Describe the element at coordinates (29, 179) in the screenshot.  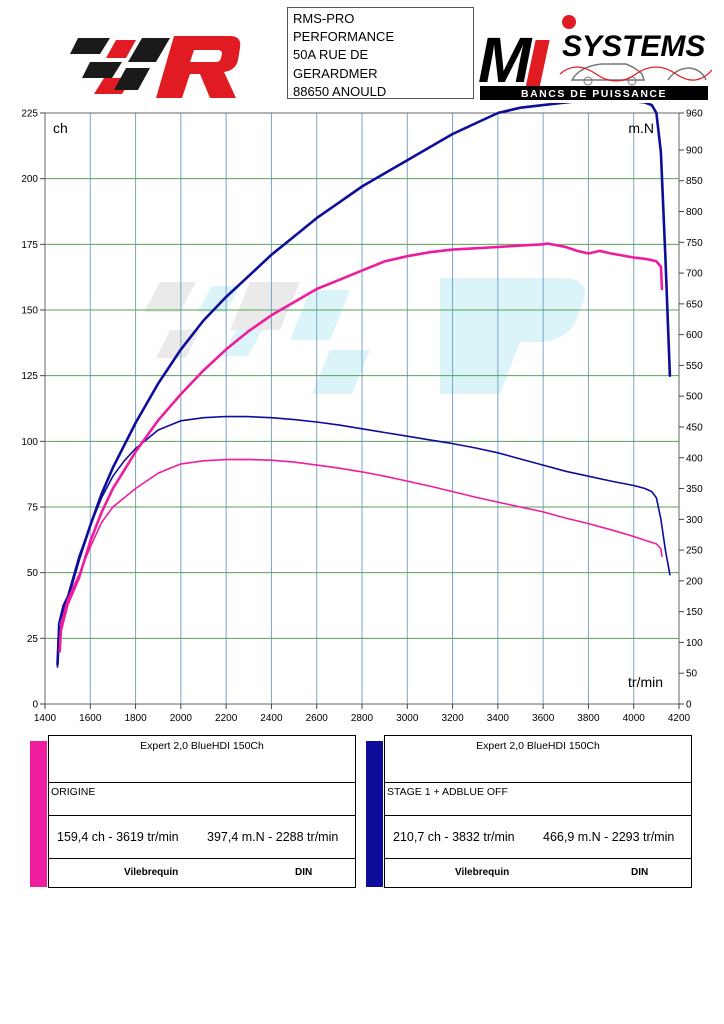
I see `y-left-tick-label: 200` at that location.